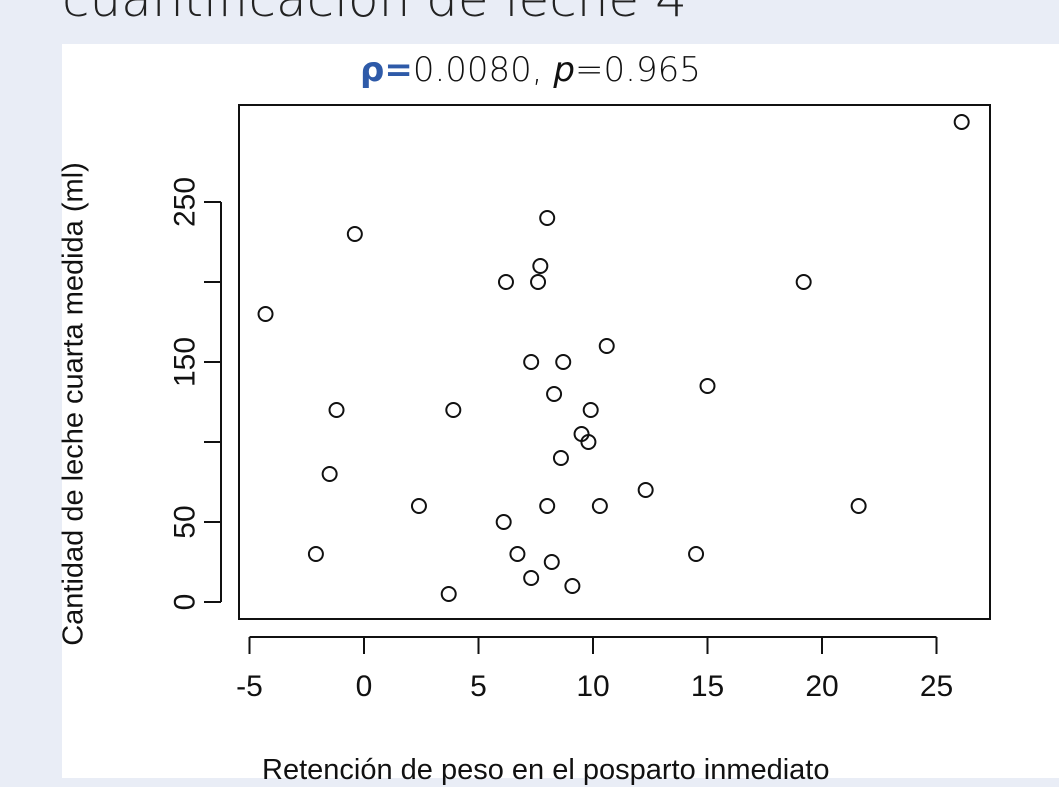 Image resolution: width=1059 pixels, height=787 pixels. What do you see at coordinates (185, 202) in the screenshot?
I see `y-tick-label: 250` at bounding box center [185, 202].